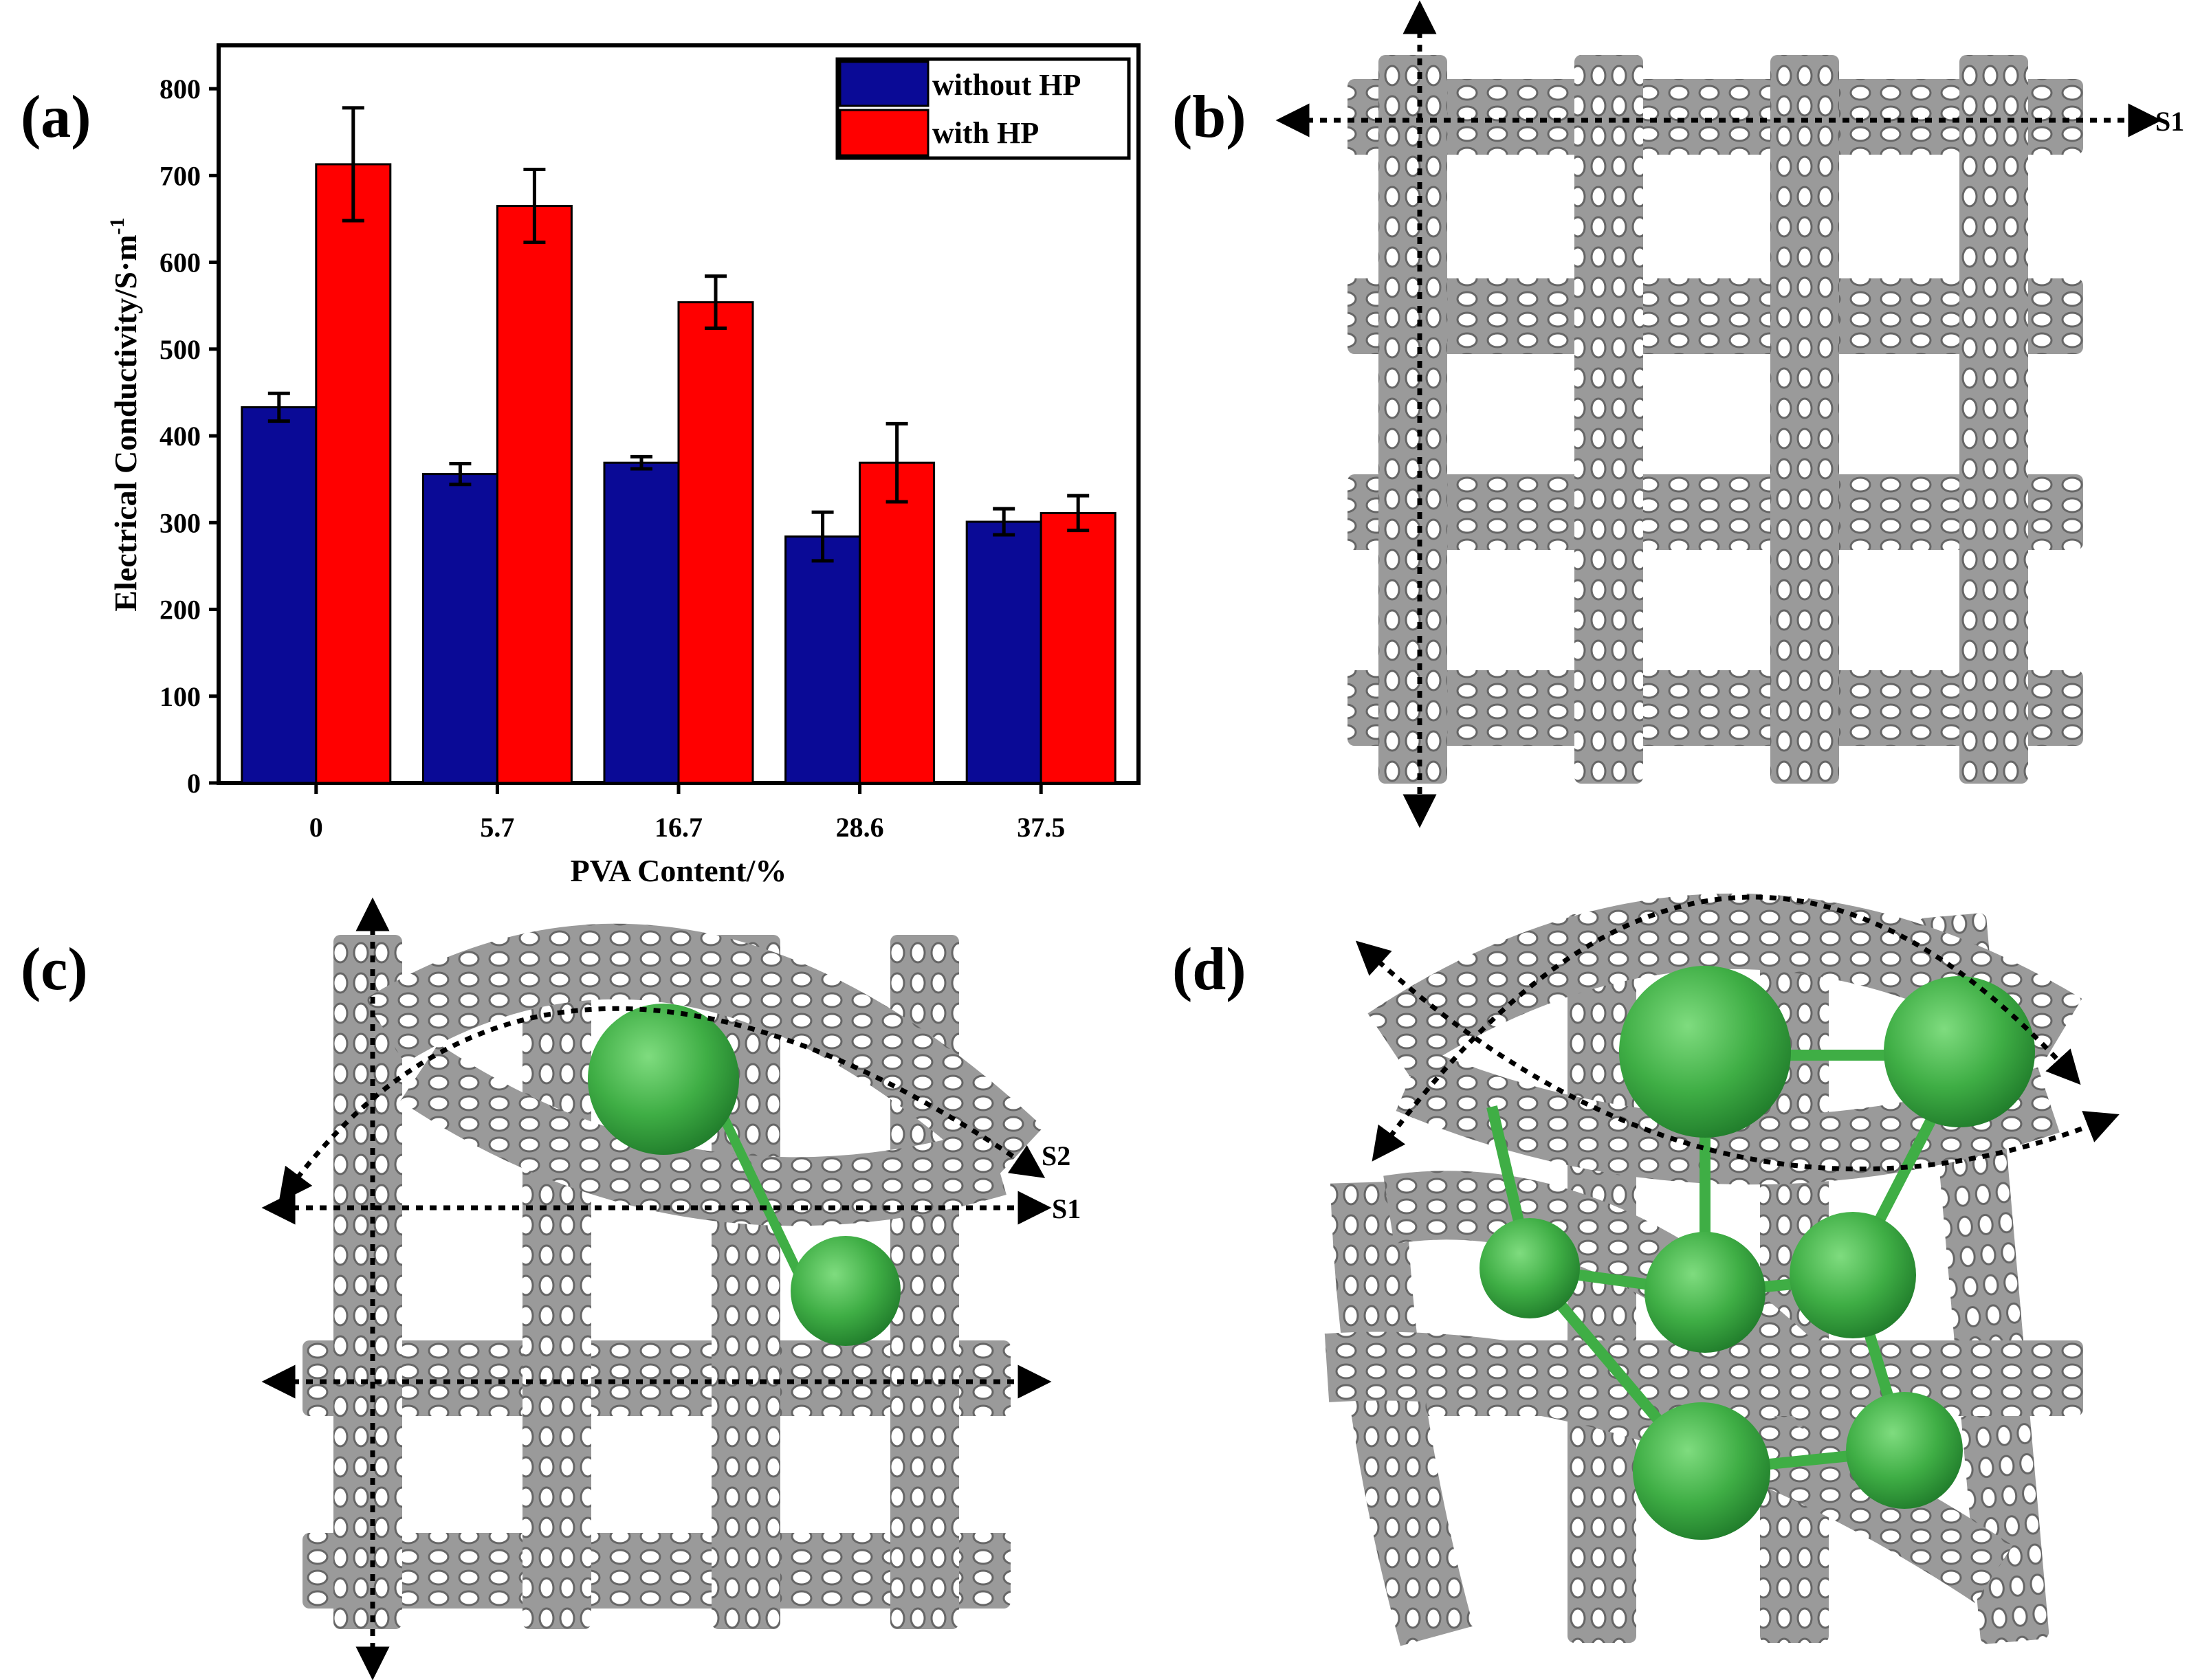 The image size is (2200, 1680). I want to click on y-tick-label-600: 600, so click(180, 262).